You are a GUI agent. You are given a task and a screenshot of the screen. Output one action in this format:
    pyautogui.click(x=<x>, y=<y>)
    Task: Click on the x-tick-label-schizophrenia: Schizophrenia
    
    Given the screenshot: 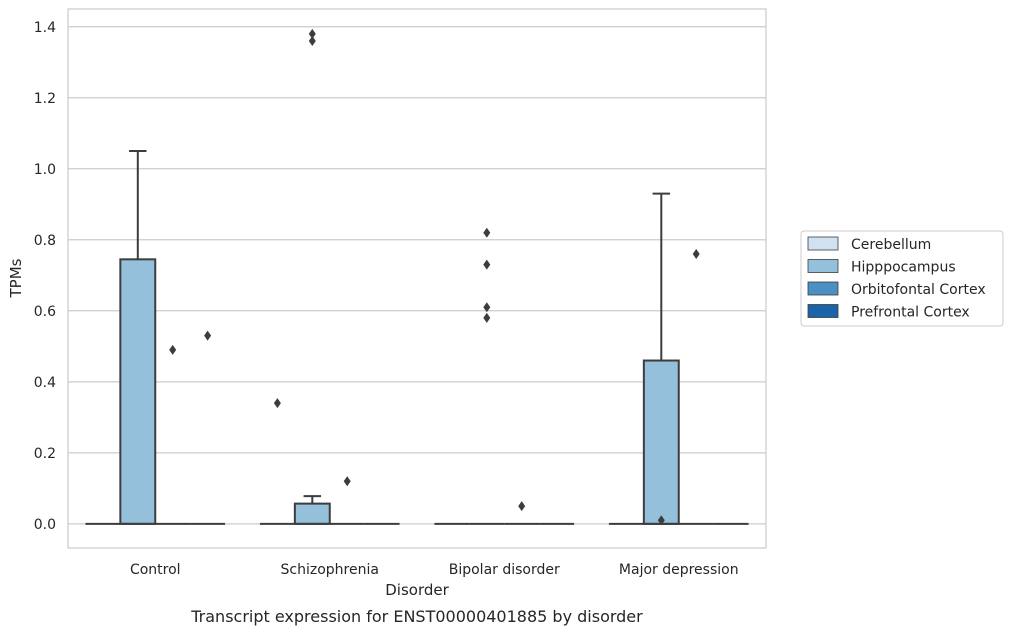 What is the action you would take?
    pyautogui.click(x=330, y=570)
    